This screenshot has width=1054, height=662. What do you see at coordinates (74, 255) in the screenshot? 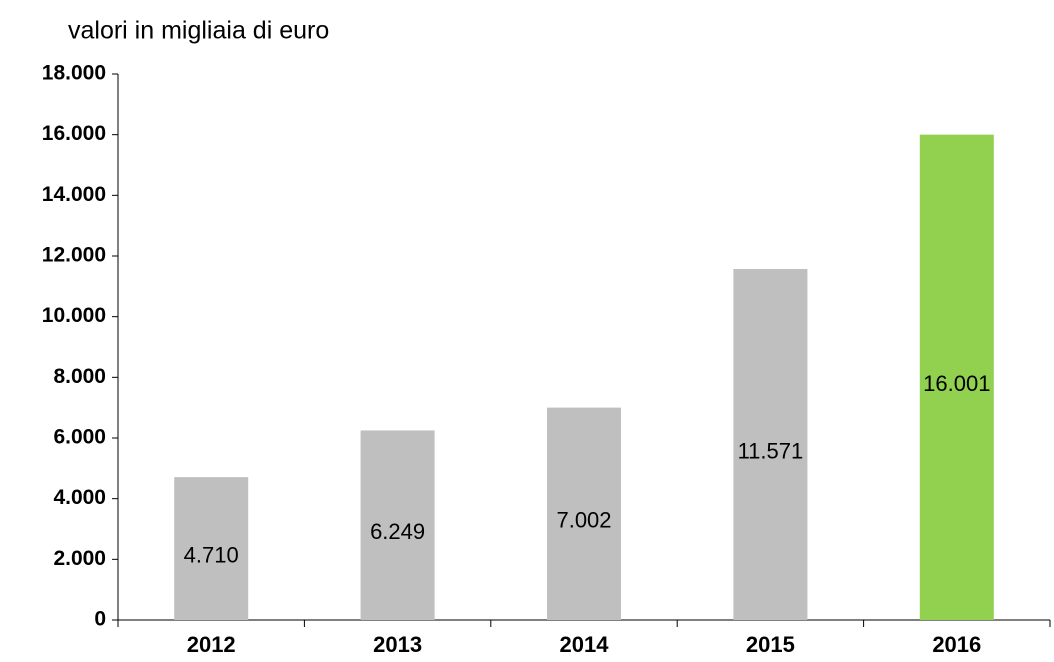
I see `y-tick-label: 12.000` at bounding box center [74, 255].